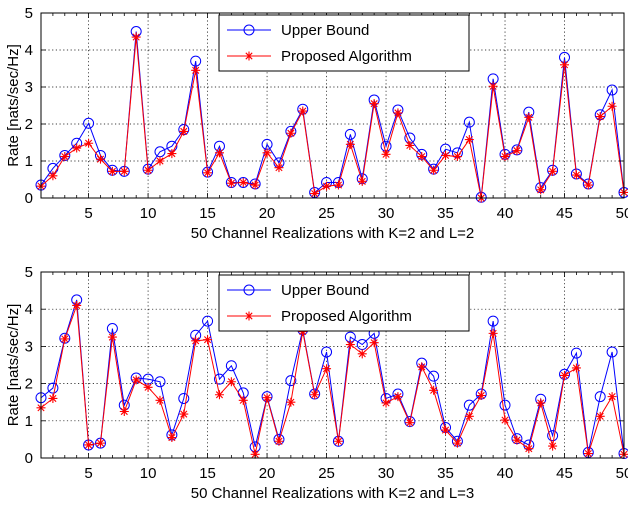 Image resolution: width=628 pixels, height=506 pixels. What do you see at coordinates (325, 30) in the screenshot?
I see `legend-label-upper-bound: Upper Bound` at bounding box center [325, 30].